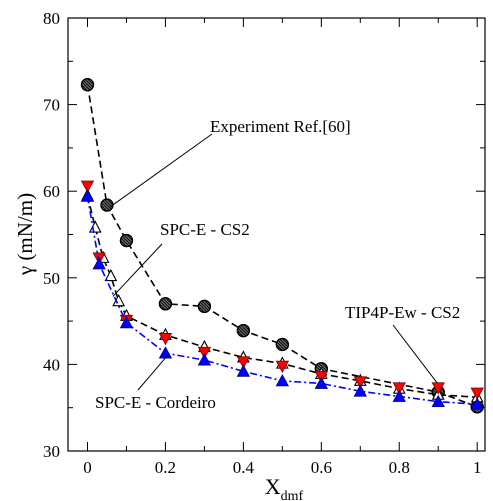  I want to click on annotation-experiment-ref-60: Experiment Ref.[60], so click(230, 162).